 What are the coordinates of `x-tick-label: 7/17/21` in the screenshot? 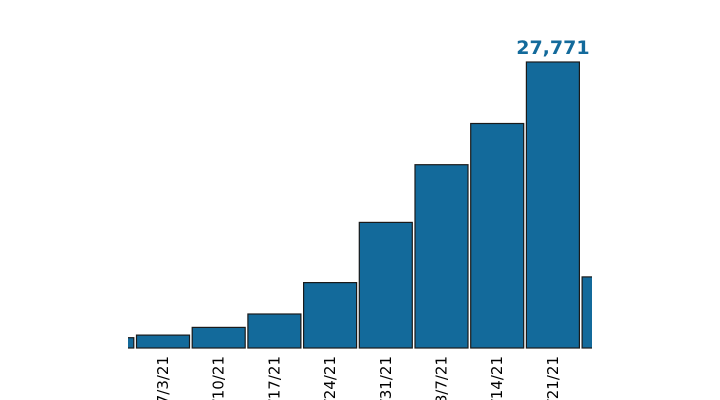 It's located at (274, 378).